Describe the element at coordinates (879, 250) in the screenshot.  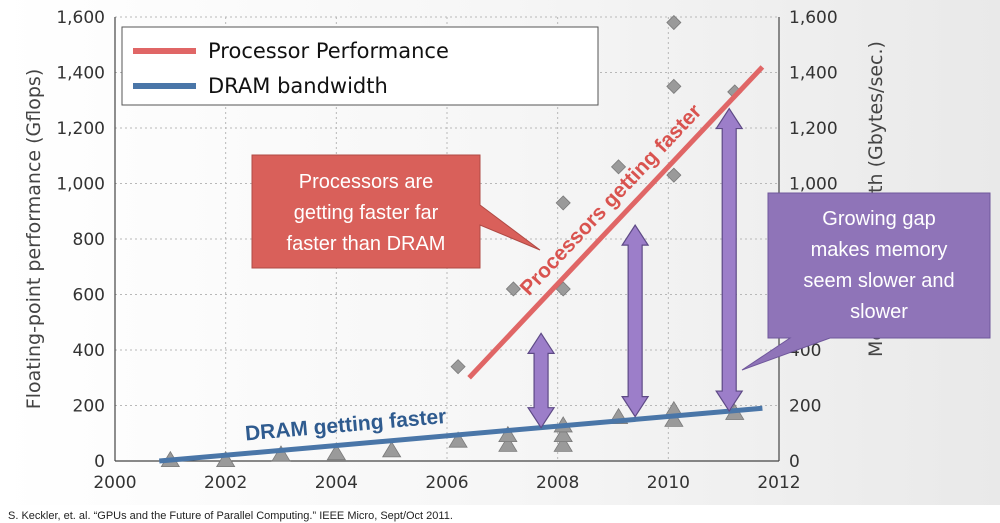
I see `callout-right-line: makes memory` at that location.